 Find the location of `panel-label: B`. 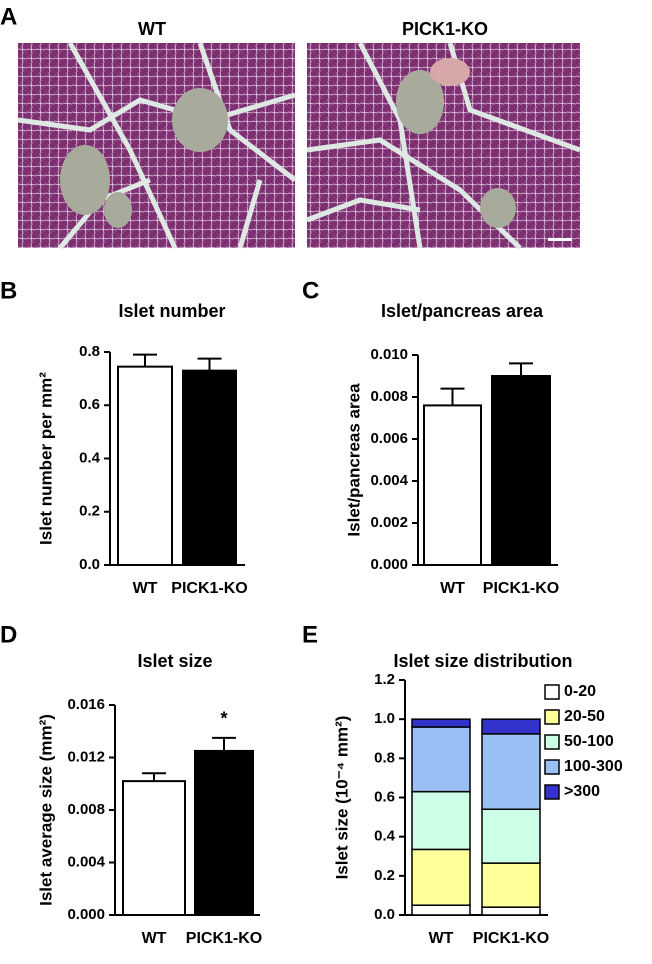

panel-label: B is located at coordinates (8, 290).